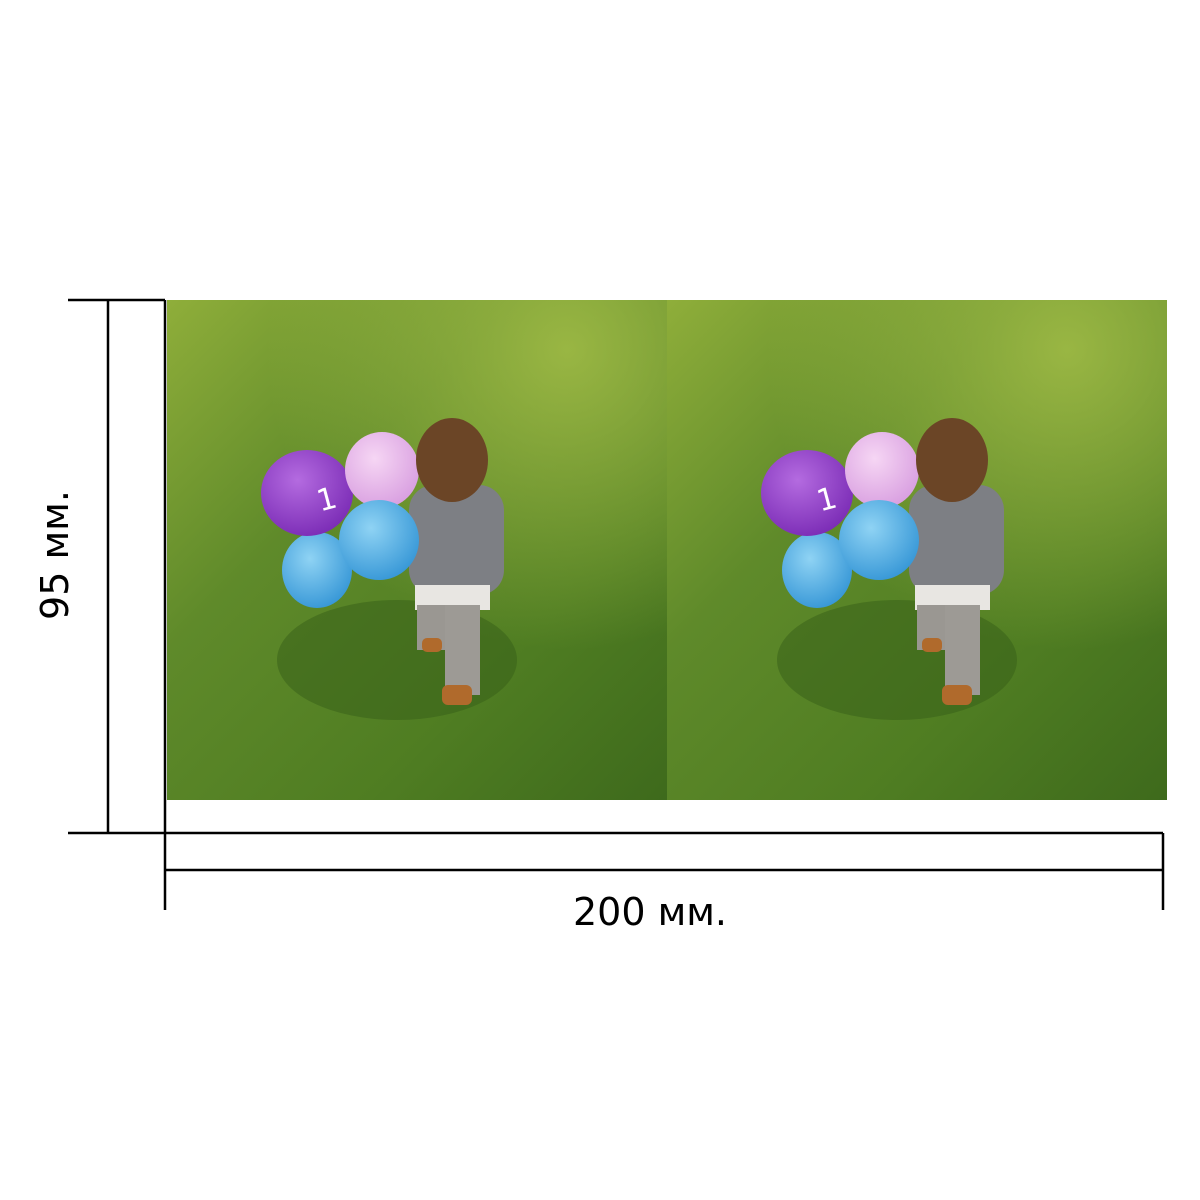 Image resolution: width=1200 pixels, height=1200 pixels. Describe the element at coordinates (664, 882) in the screenshot. I see `width-dimension: 200 мм.` at that location.